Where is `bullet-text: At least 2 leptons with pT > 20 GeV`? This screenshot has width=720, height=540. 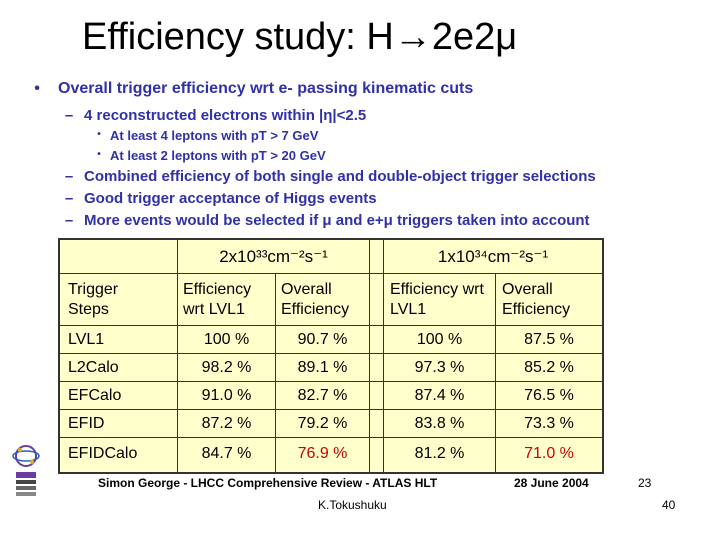 bullet-text: At least 2 leptons with pT > 20 GeV is located at coordinates (218, 155).